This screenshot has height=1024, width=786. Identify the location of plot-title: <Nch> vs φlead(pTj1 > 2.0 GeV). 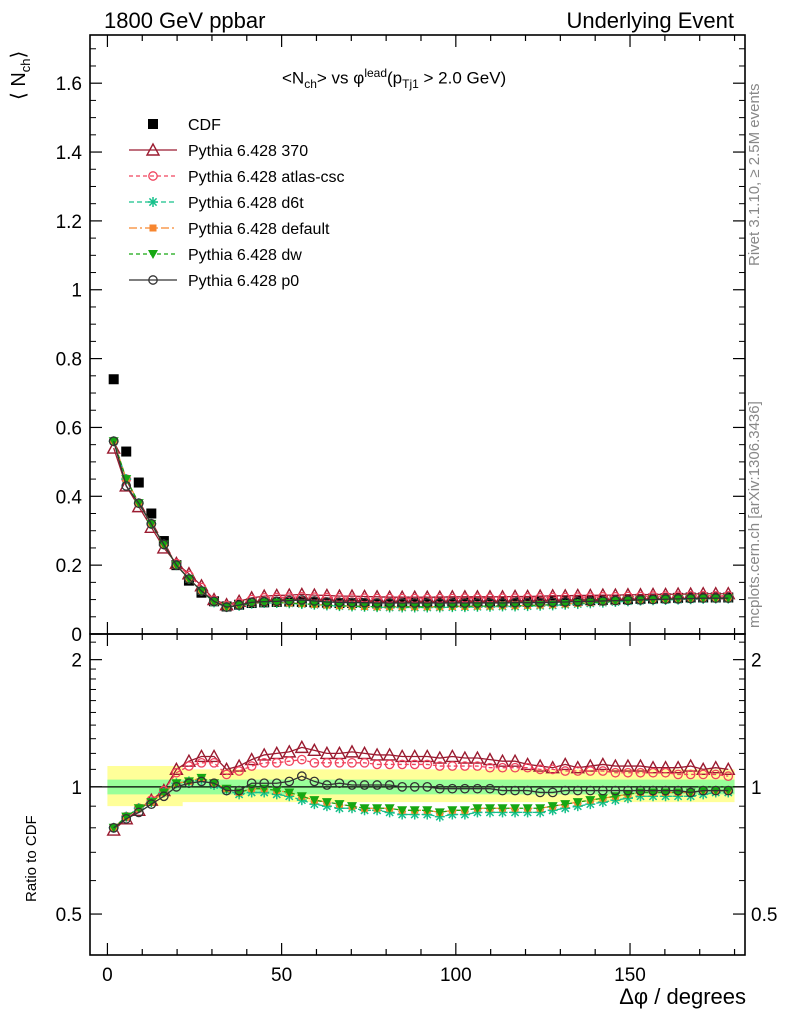
(394, 79).